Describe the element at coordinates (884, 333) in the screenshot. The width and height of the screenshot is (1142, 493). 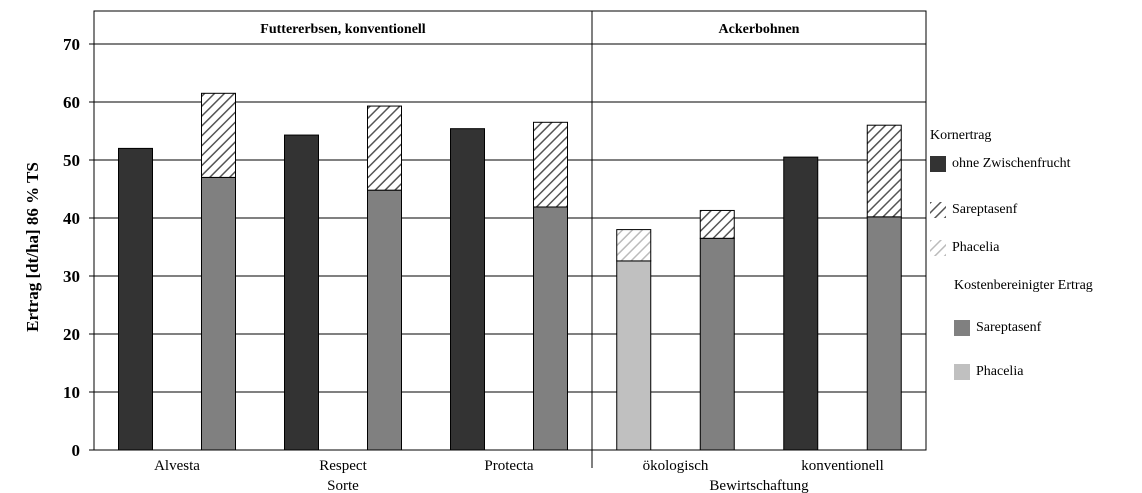
I see `konventionell-bar-2-segment-sareptasenf-kostenbereinigter-ertrag` at that location.